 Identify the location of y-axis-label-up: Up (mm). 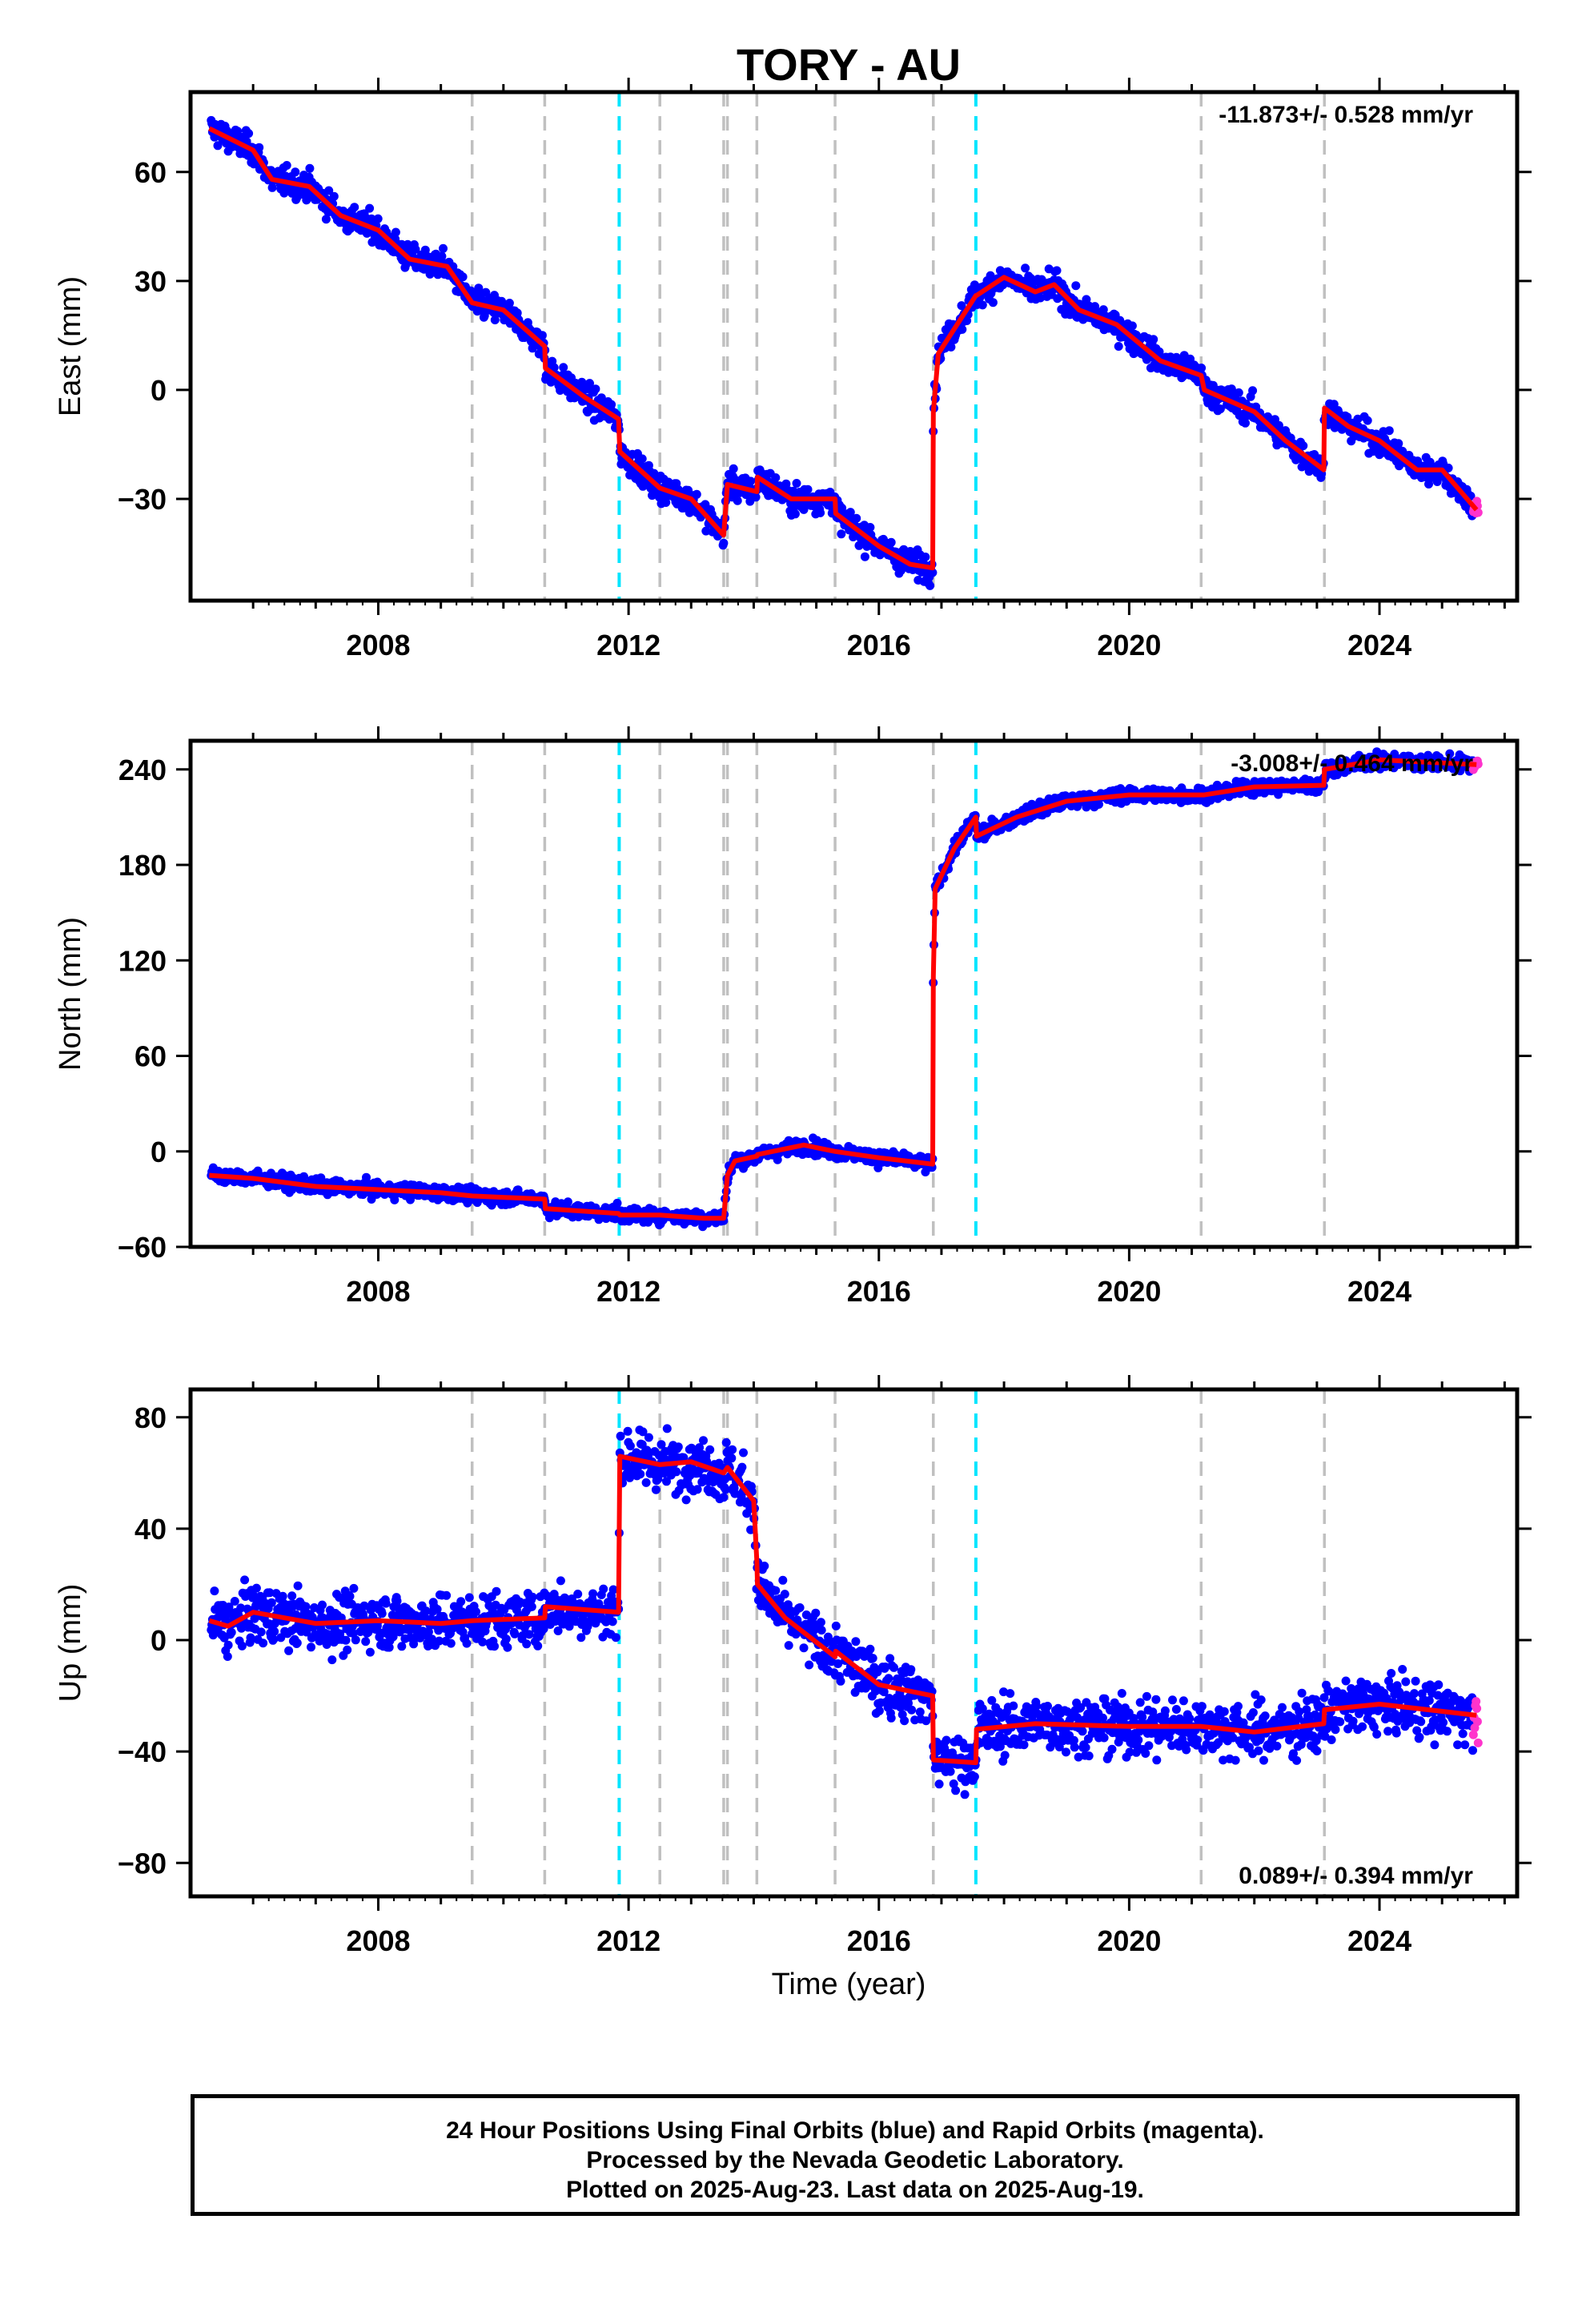
(70, 1644).